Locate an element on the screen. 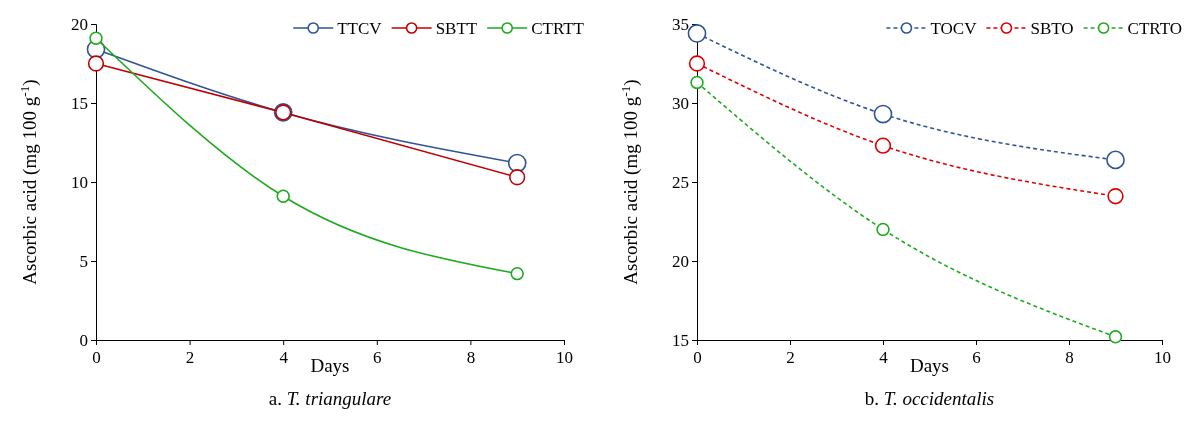 Image resolution: width=1192 pixels, height=442 pixels. y-tick-label: 5 is located at coordinates (83, 261).